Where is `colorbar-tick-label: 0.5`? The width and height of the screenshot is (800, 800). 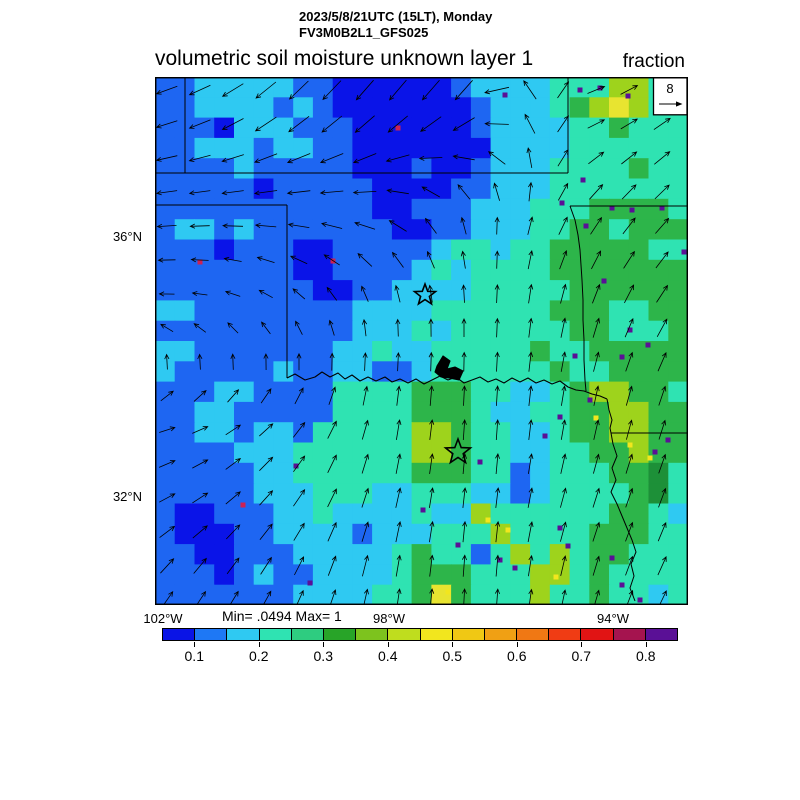 colorbar-tick-label: 0.5 is located at coordinates (452, 656).